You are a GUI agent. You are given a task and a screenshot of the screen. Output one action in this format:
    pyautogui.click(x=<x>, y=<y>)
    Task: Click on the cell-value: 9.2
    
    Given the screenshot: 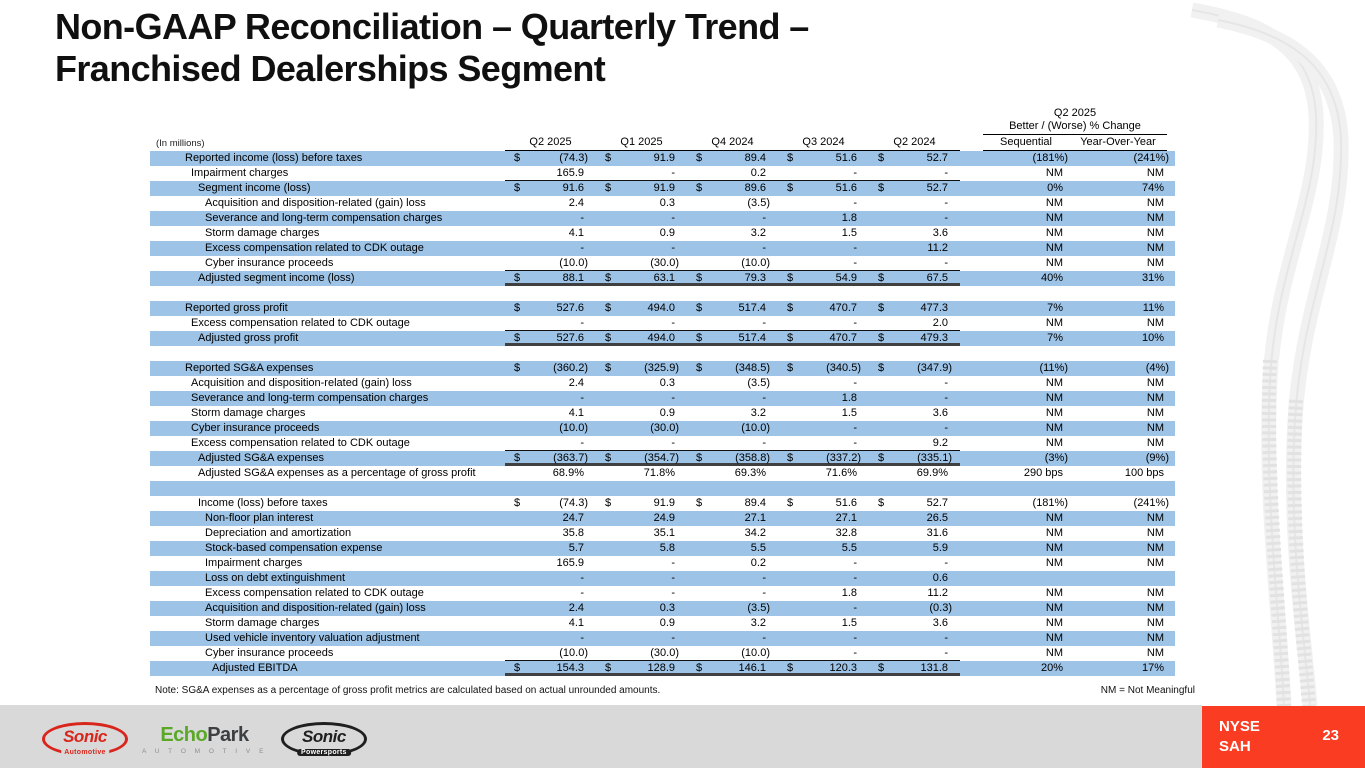 What is the action you would take?
    pyautogui.click(x=940, y=443)
    